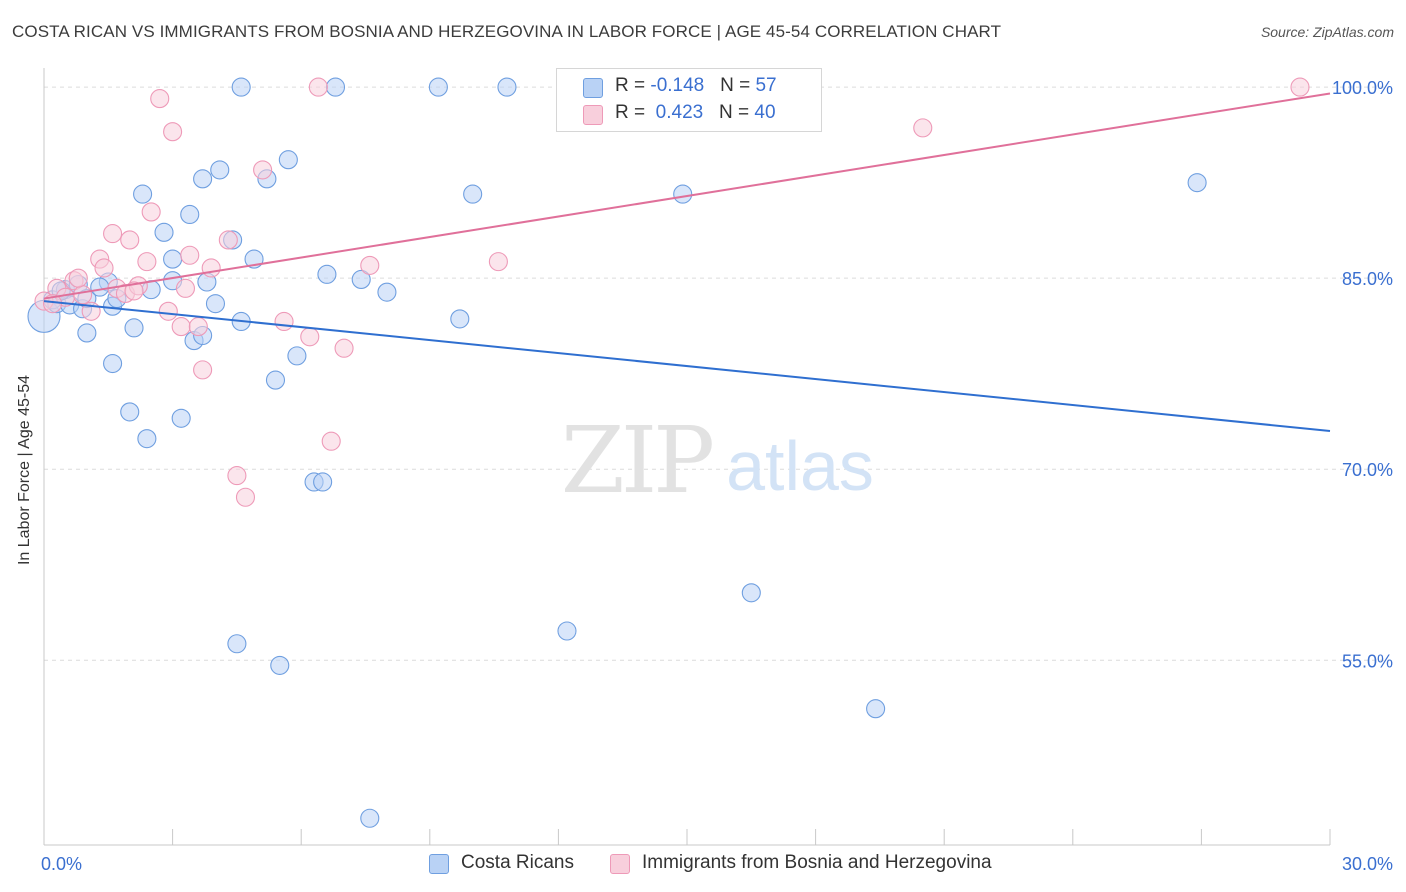 The width and height of the screenshot is (1406, 892). Describe the element at coordinates (593, 88) in the screenshot. I see `legend-swatch-costa-ricans` at that location.